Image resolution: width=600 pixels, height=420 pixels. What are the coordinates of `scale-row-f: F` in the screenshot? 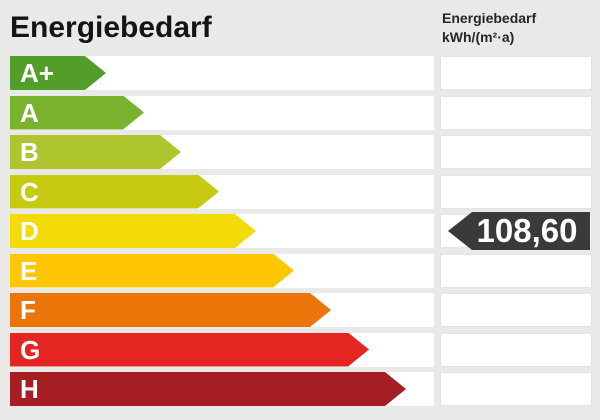 It's located at (300, 310).